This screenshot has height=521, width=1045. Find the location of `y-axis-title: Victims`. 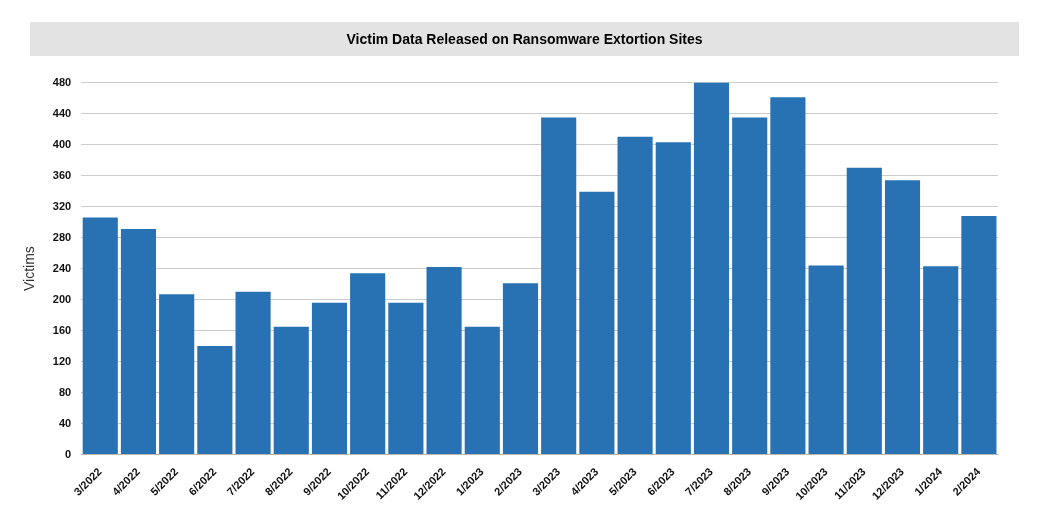

y-axis-title: Victims is located at coordinates (29, 268).